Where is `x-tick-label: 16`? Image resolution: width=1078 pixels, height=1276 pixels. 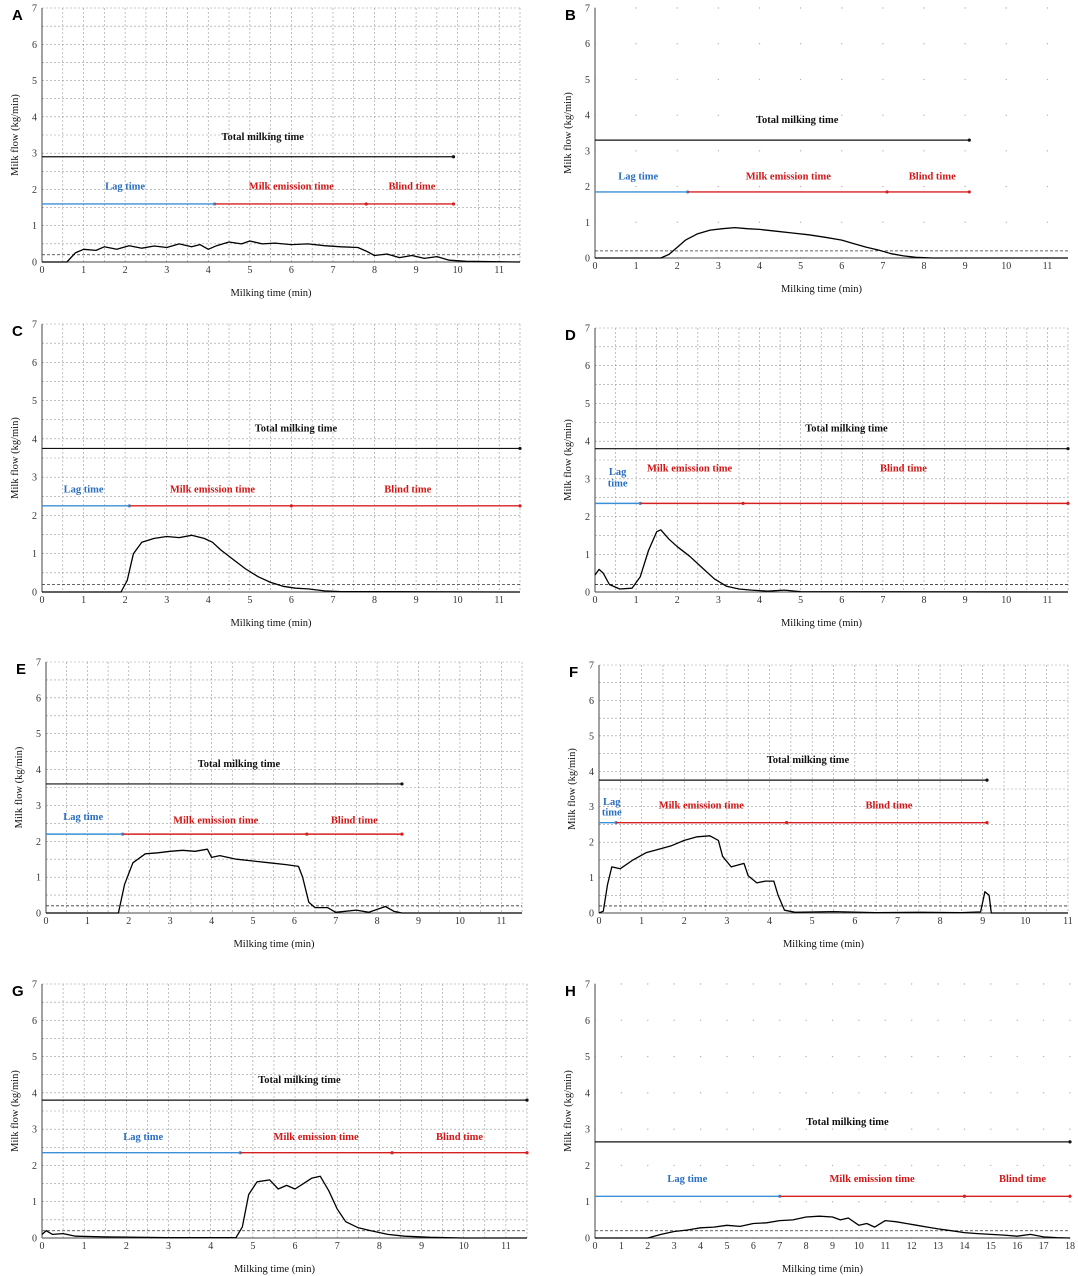
x-tick-label: 16 is located at coordinates (1017, 1246).